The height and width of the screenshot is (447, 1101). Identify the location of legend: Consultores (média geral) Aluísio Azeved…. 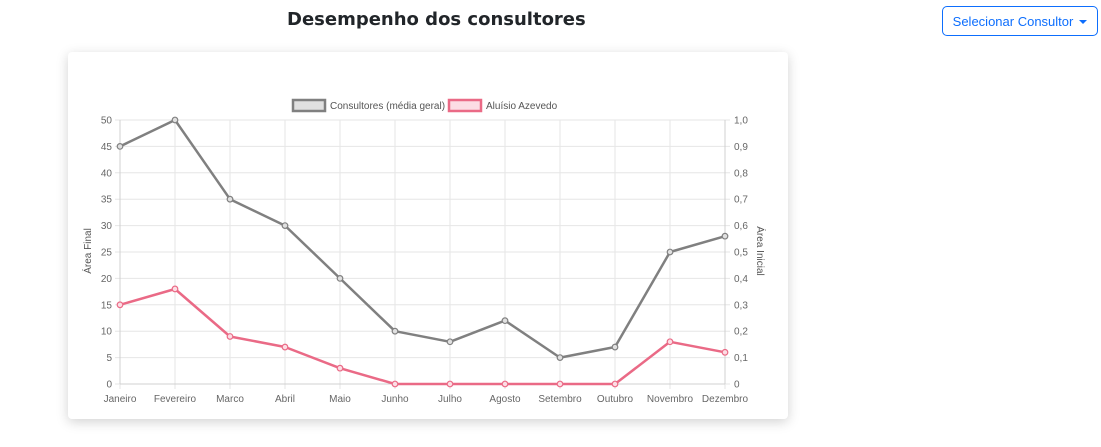
(424, 105).